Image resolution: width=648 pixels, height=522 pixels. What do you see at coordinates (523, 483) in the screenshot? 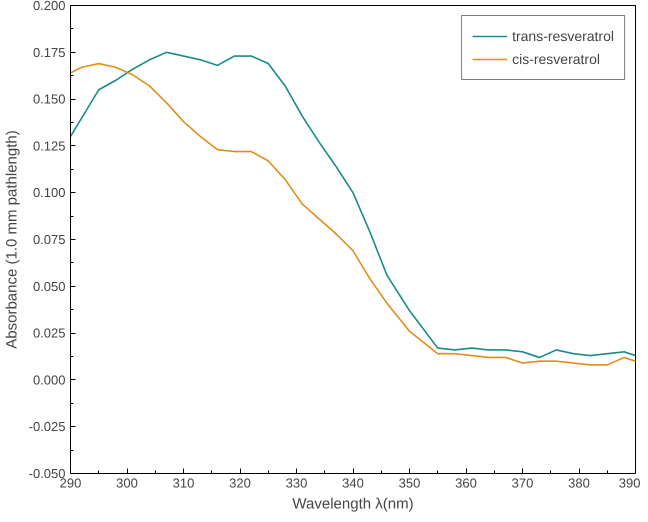
I see `x-tick-label: 370` at bounding box center [523, 483].